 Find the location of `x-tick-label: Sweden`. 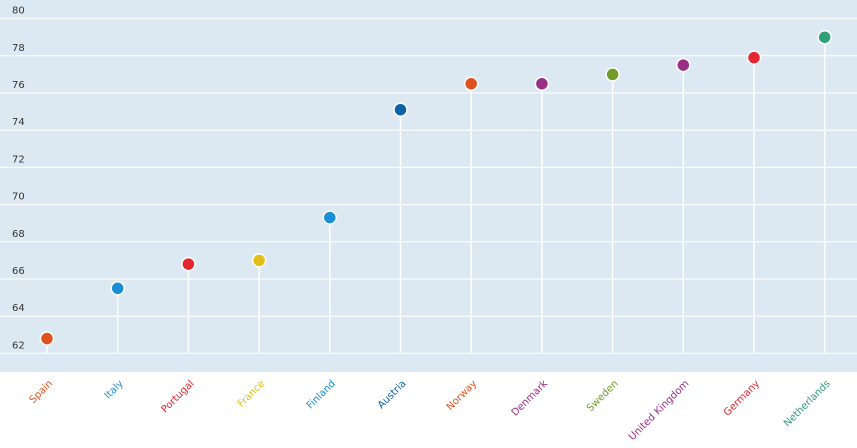

x-tick-label: Sweden is located at coordinates (603, 396).